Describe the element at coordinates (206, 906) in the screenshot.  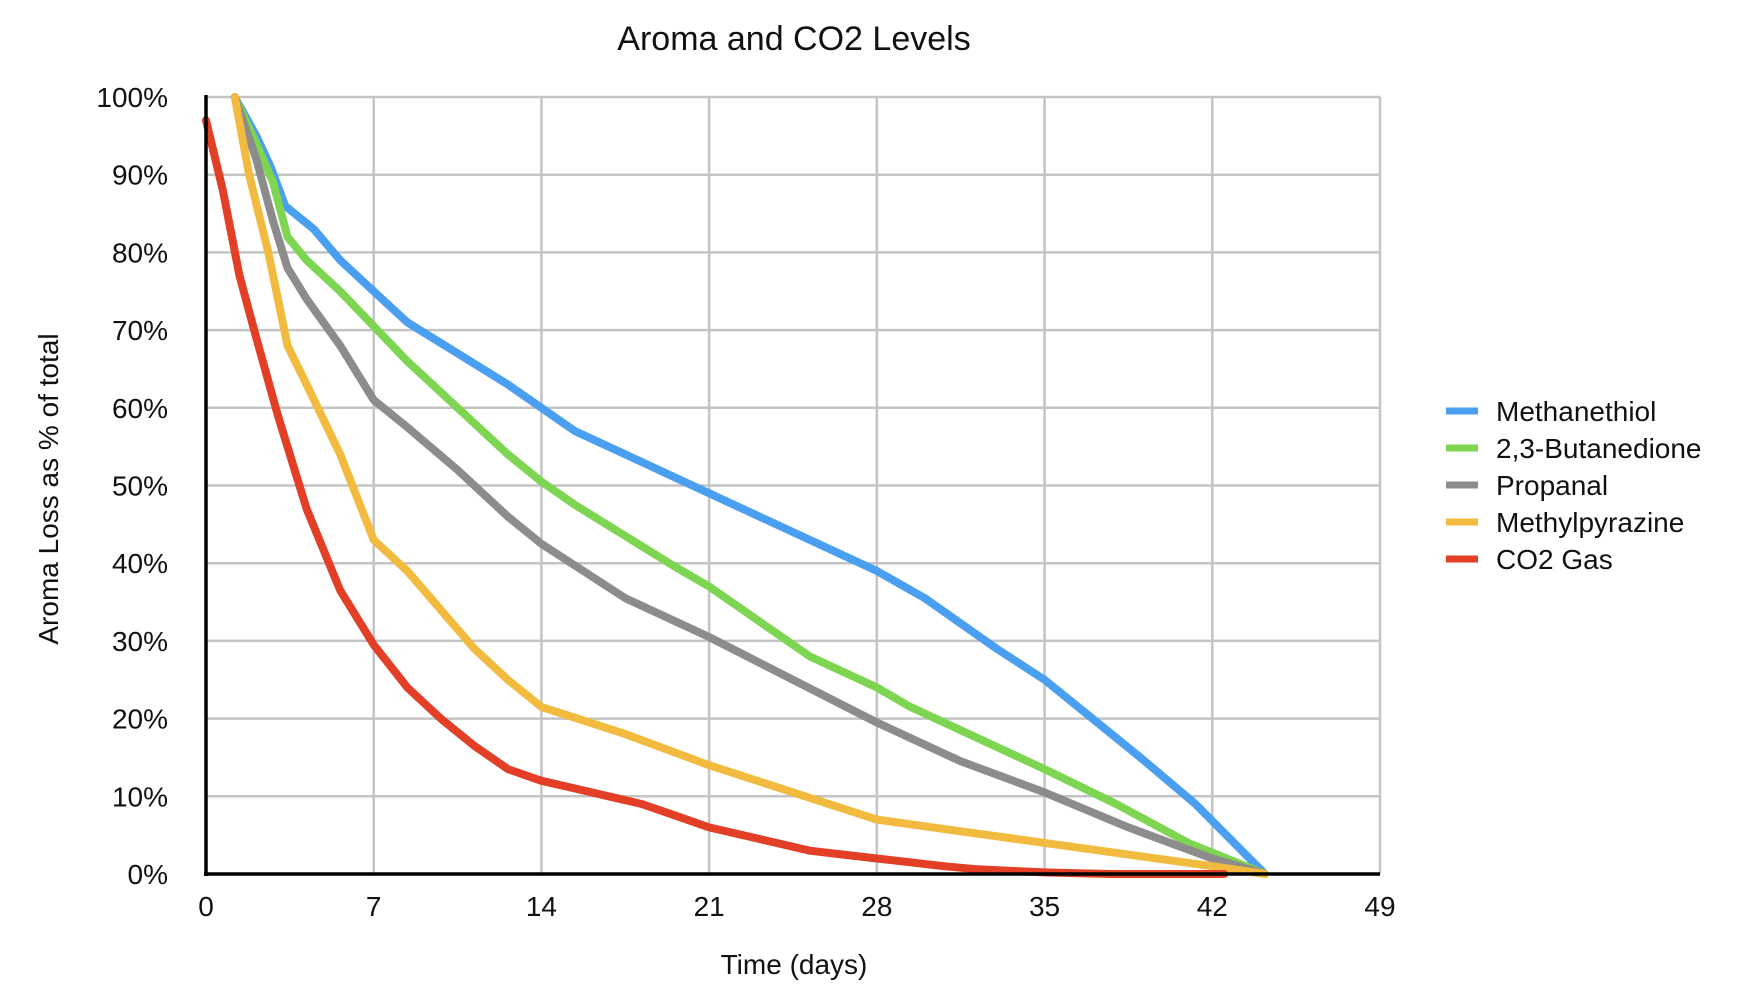
I see `x-tick-label: 0` at that location.